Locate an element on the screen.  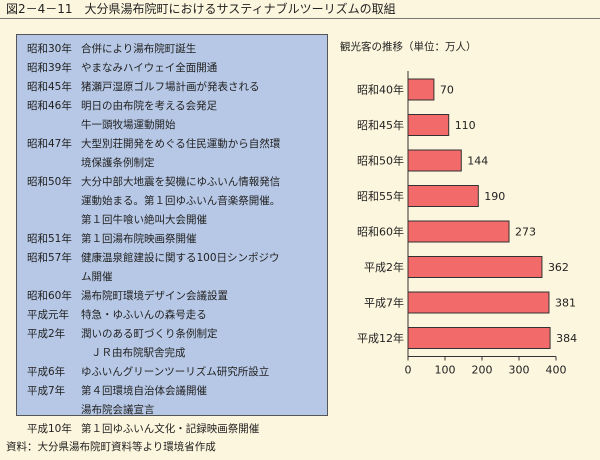
chart-title: 観光客の推移（単位：万人） is located at coordinates (408, 46).